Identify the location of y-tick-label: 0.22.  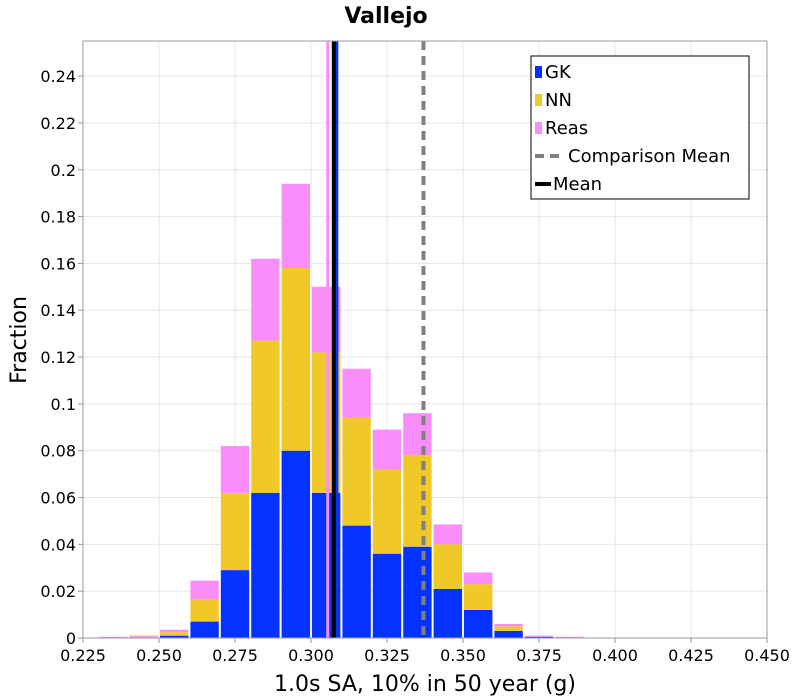
(58, 123).